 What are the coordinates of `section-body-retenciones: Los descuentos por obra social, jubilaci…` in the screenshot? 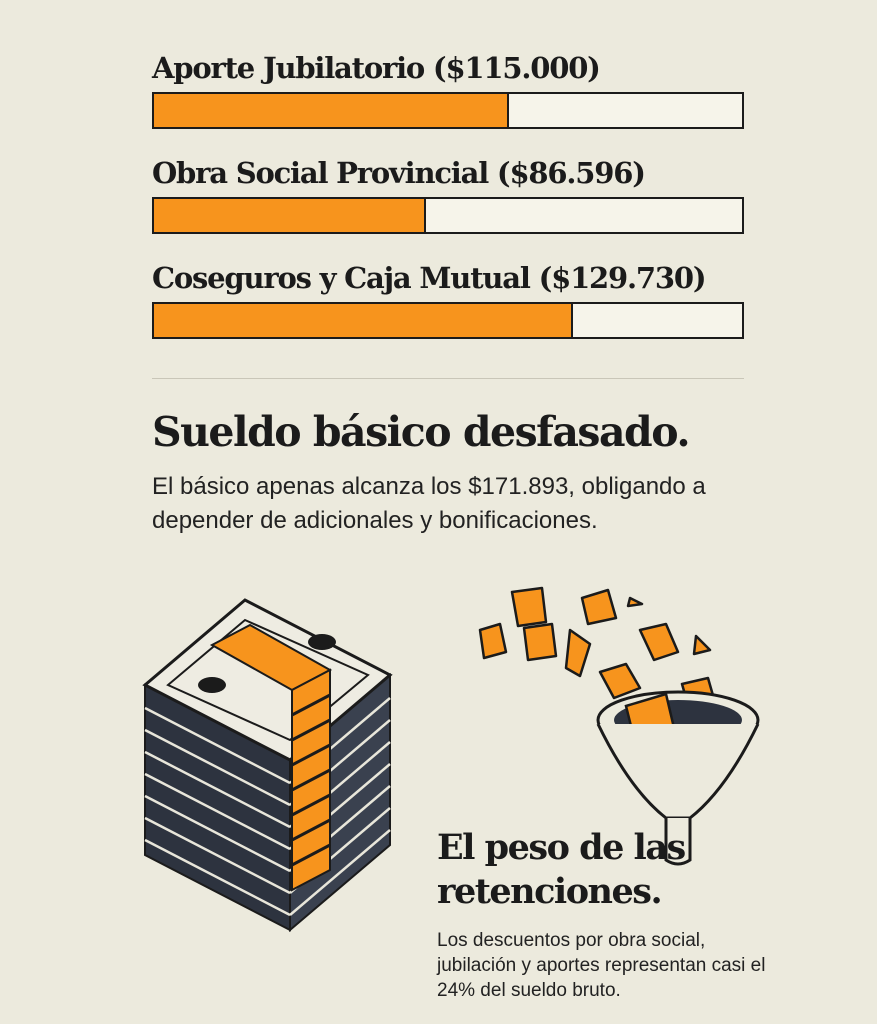 It's located at (601, 965).